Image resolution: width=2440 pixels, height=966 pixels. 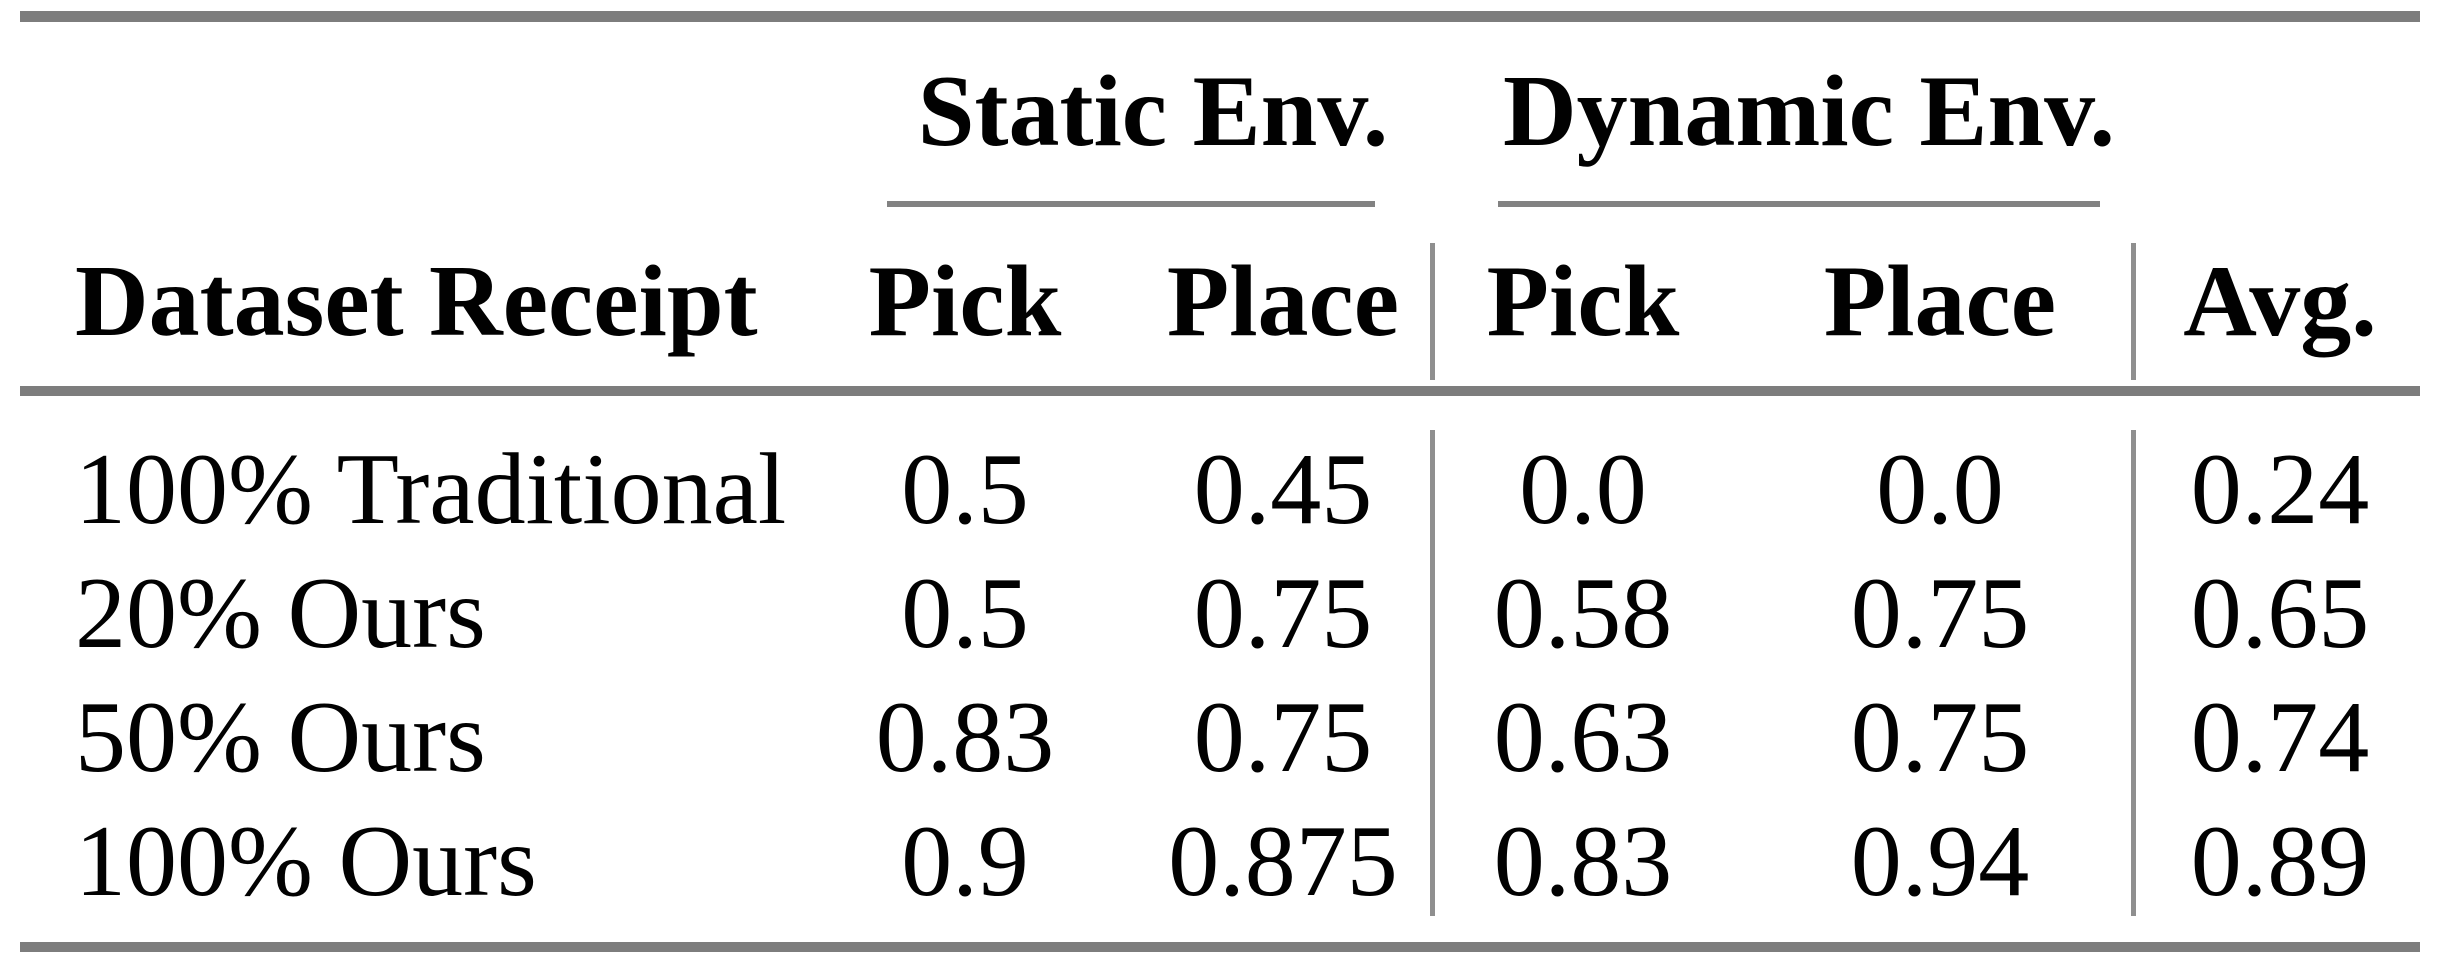 What do you see at coordinates (1283, 489) in the screenshot?
I see `cell-place-static: 0.45` at bounding box center [1283, 489].